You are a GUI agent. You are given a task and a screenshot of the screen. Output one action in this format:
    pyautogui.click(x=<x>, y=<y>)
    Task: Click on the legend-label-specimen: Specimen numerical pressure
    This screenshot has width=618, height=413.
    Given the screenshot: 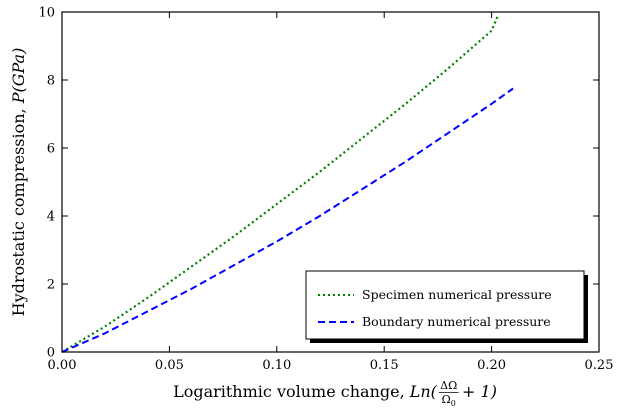 What is the action you would take?
    pyautogui.click(x=457, y=294)
    